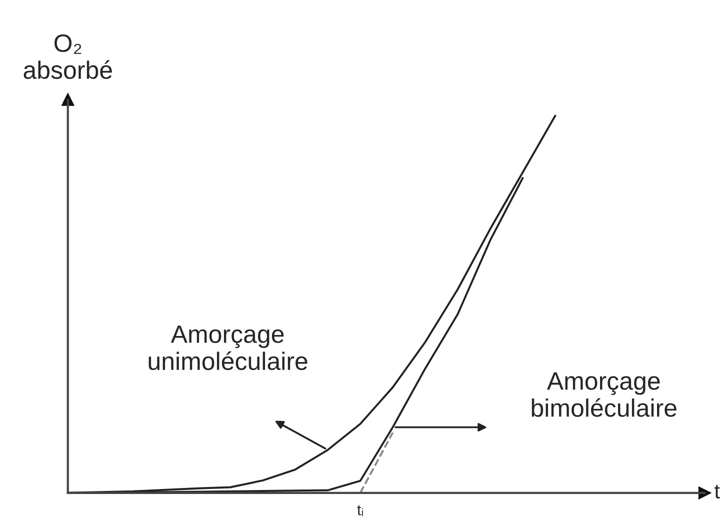  What do you see at coordinates (360, 510) in the screenshot?
I see `text: tᵢ` at bounding box center [360, 510].